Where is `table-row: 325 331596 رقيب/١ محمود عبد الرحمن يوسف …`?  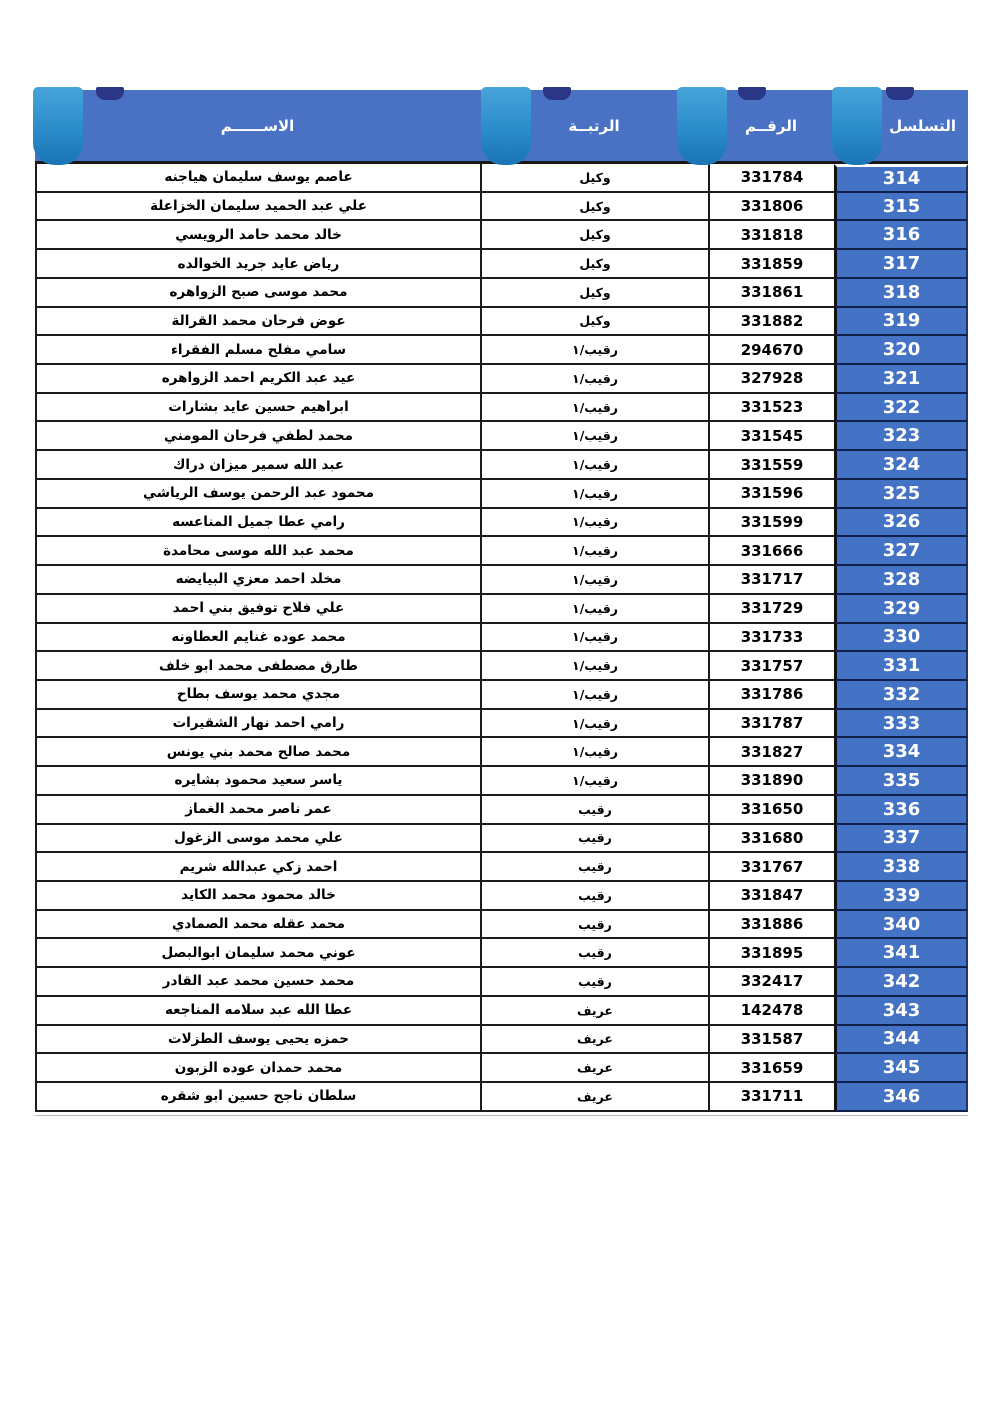 table-row: 325 331596 رقيب/١ محمود عبد الرحمن يوسف … is located at coordinates (501, 494).